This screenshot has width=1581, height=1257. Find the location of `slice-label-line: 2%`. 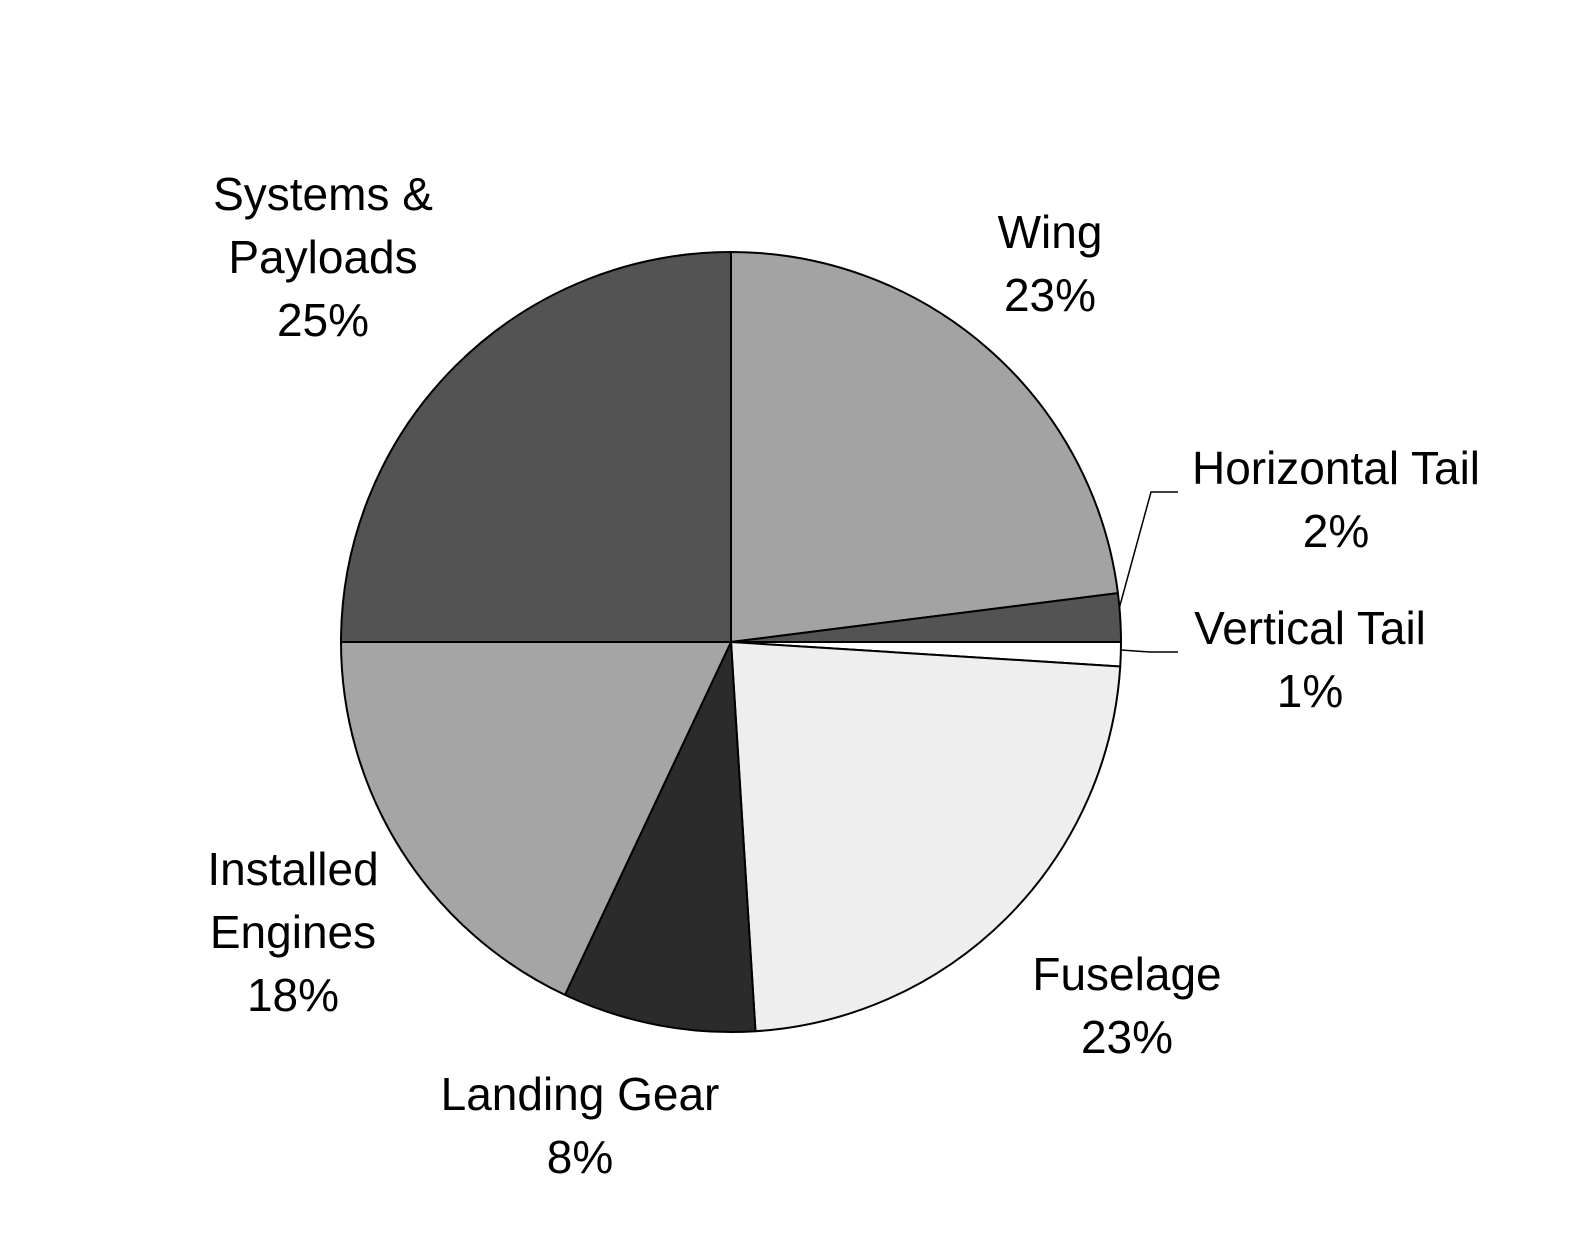

slice-label-line: 2% is located at coordinates (1336, 531).